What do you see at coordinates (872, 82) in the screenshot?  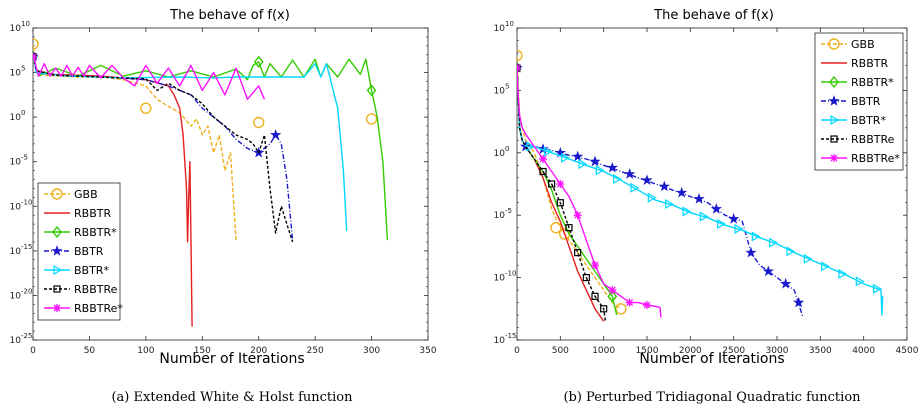 I see `legend-label: RBBTR*` at bounding box center [872, 82].